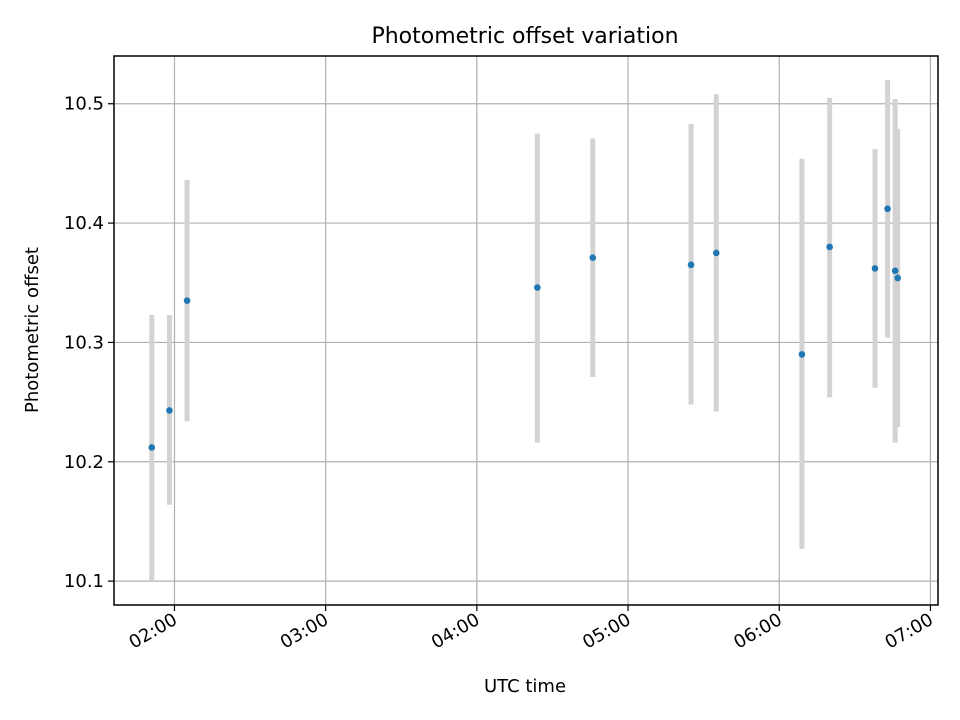  What do you see at coordinates (84, 462) in the screenshot?
I see `y-tick-label: 10.2` at bounding box center [84, 462].